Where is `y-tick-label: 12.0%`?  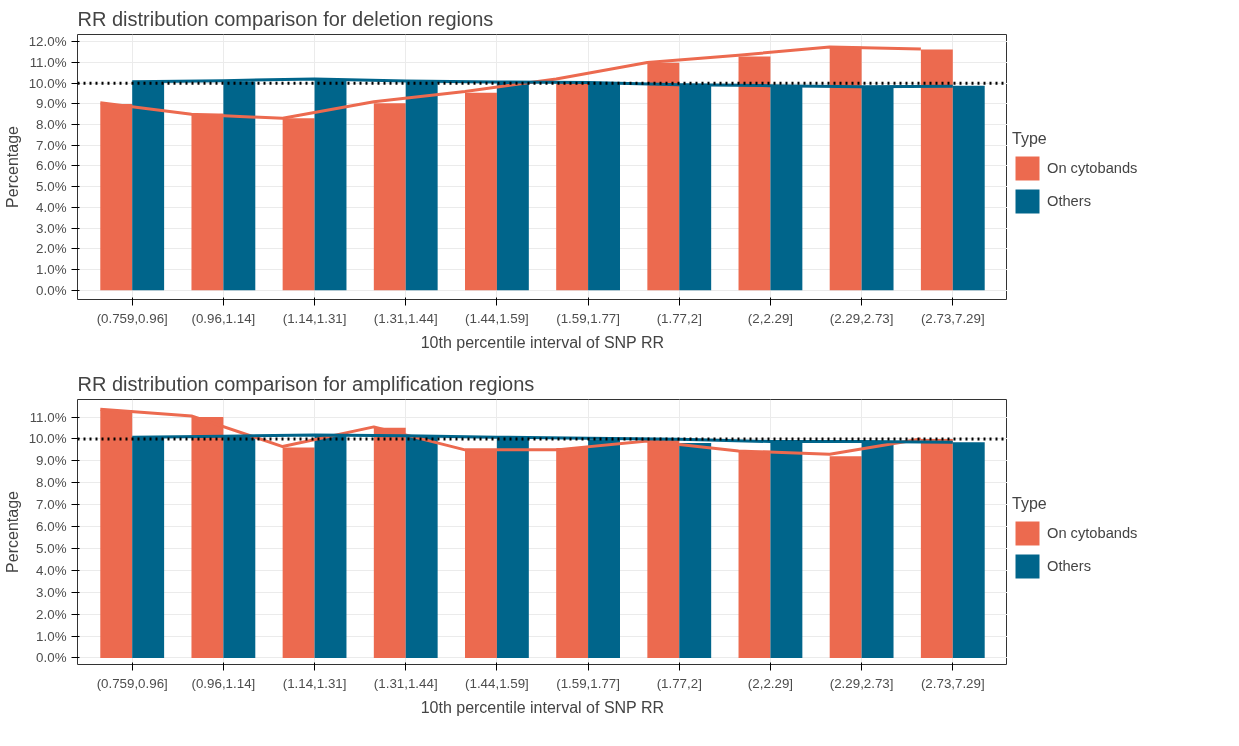
y-tick-label: 12.0% is located at coordinates (47, 42).